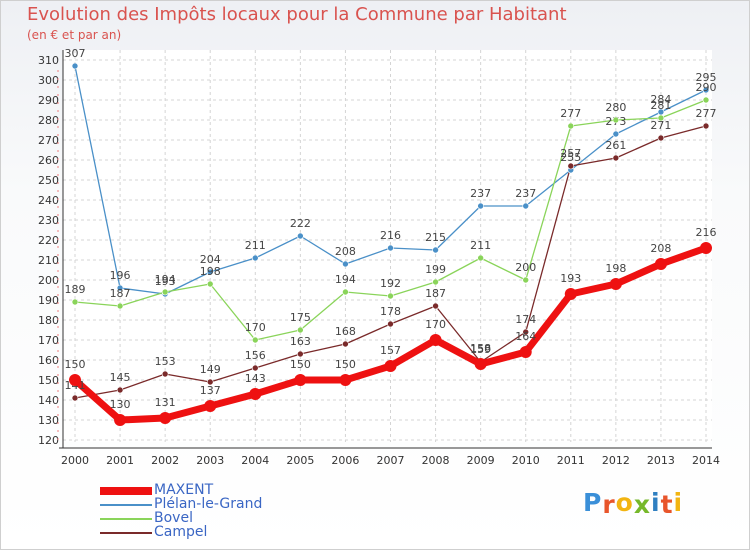 The height and width of the screenshot is (550, 750). Describe the element at coordinates (390, 350) in the screenshot. I see `data-label-maxent: 157` at that location.